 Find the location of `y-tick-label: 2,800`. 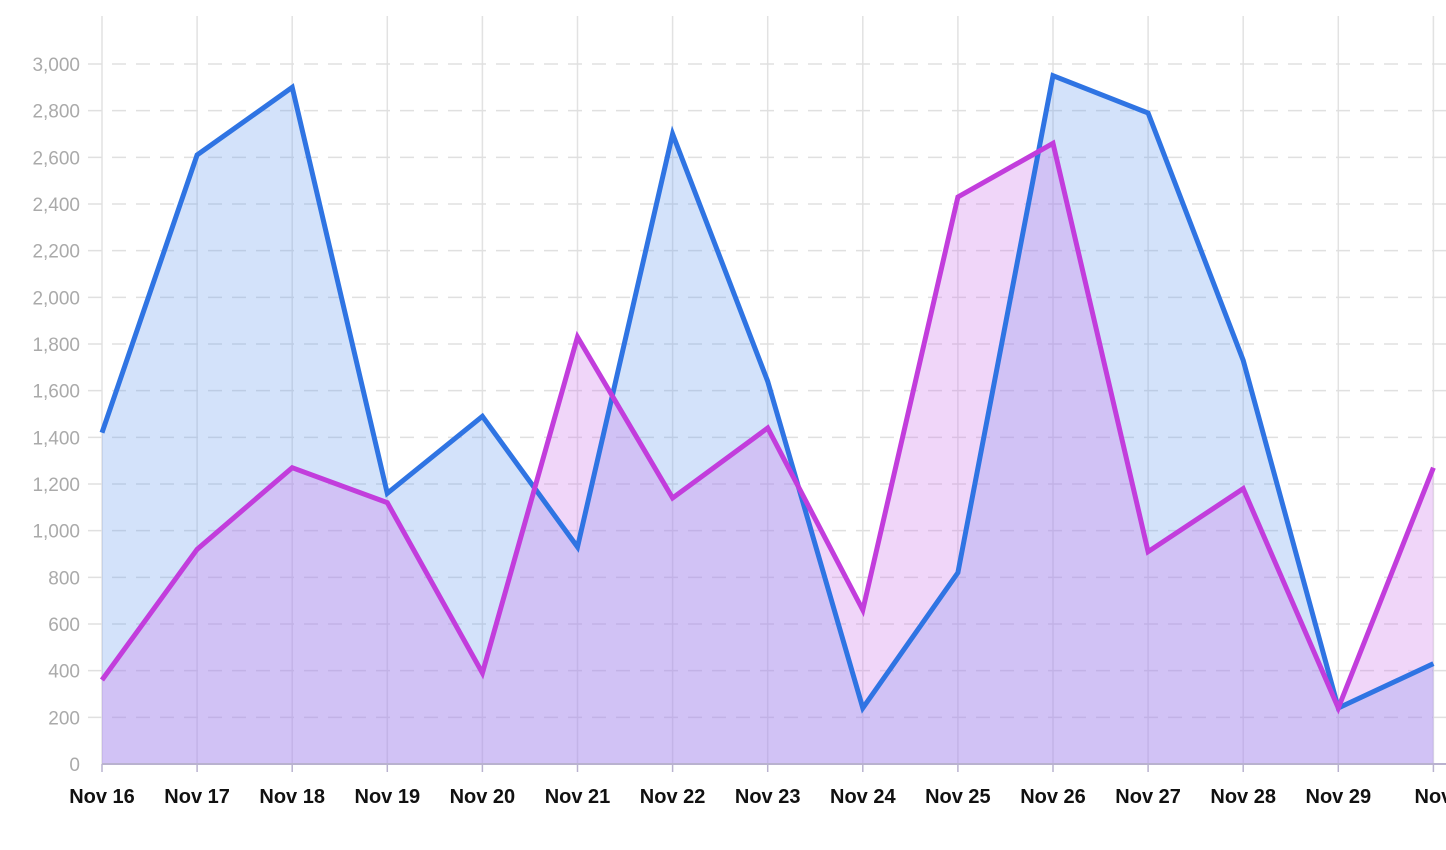

y-tick-label: 2,800 is located at coordinates (56, 112).